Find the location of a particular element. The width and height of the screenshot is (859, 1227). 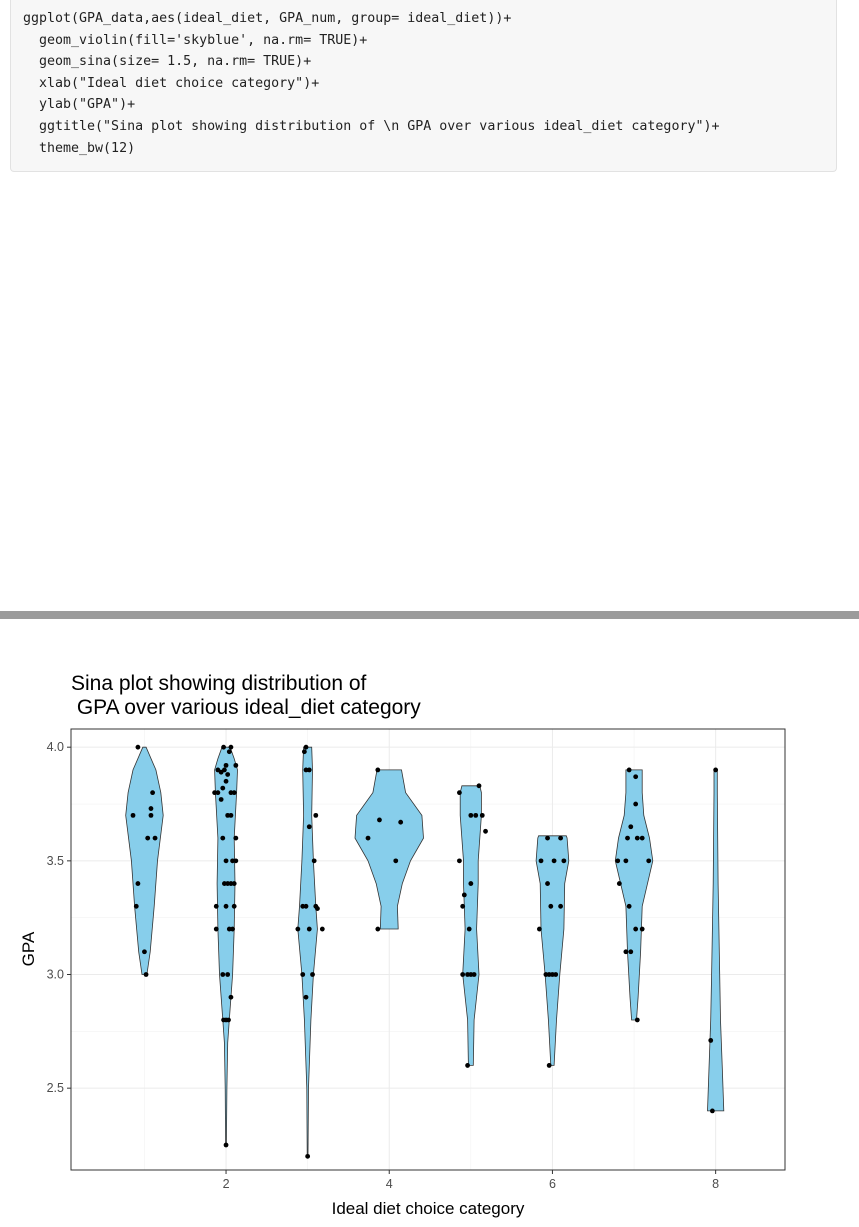

x-axis-title: Ideal diet choice category is located at coordinates (428, 1208).